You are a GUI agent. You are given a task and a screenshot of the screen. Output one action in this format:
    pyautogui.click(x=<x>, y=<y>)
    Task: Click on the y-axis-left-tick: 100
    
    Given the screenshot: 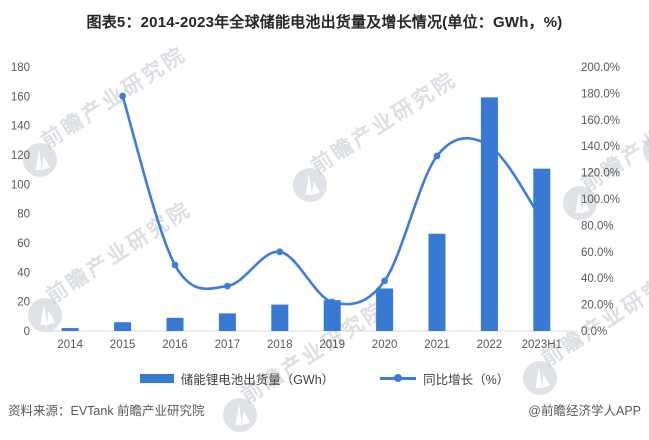 What is the action you would take?
    pyautogui.click(x=20, y=185)
    